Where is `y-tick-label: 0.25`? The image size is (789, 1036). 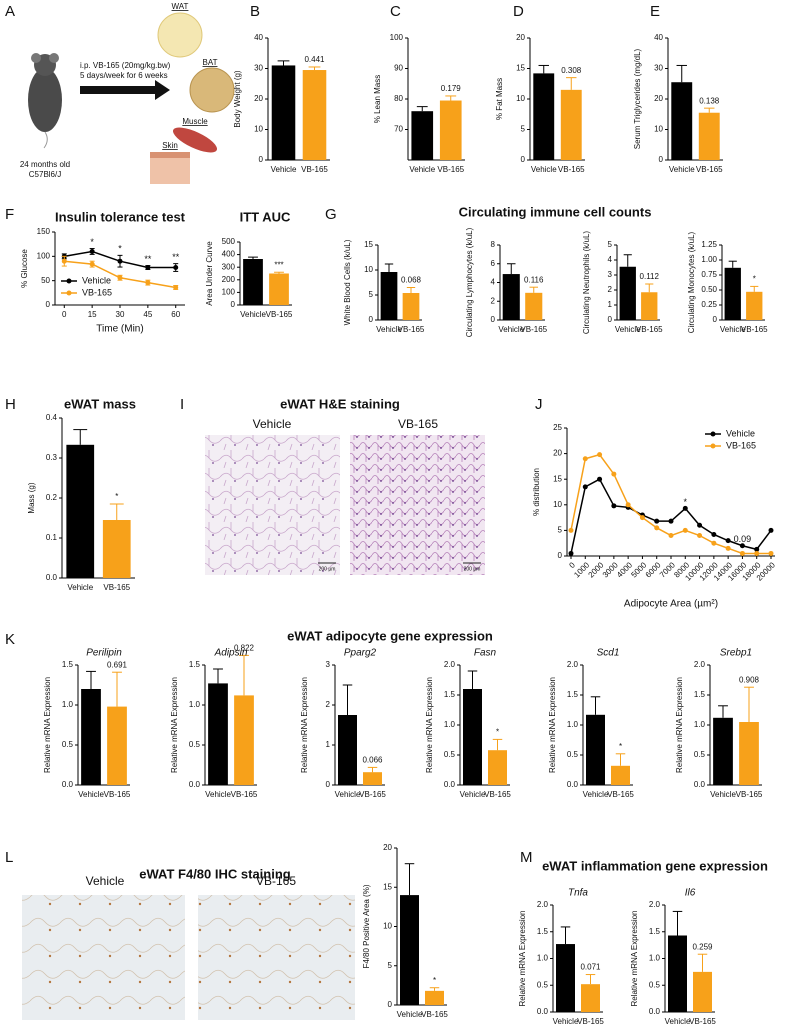 y-tick-label: 0.25 is located at coordinates (709, 304).